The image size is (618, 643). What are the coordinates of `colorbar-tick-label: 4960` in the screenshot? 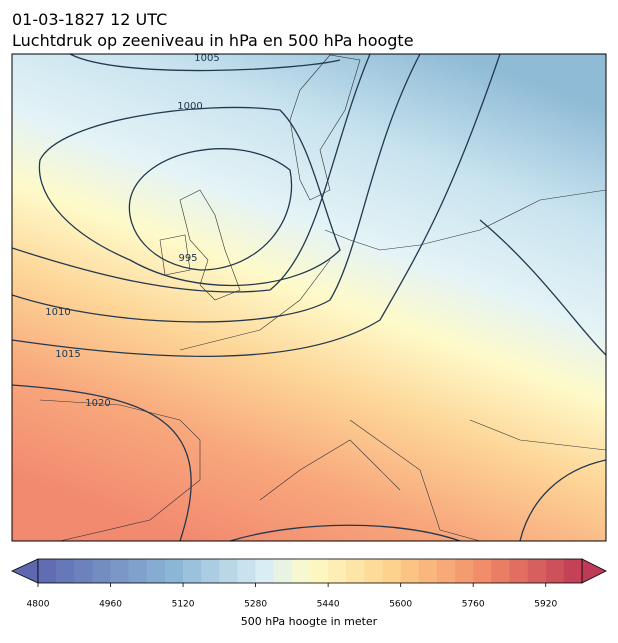 It's located at (110, 605).